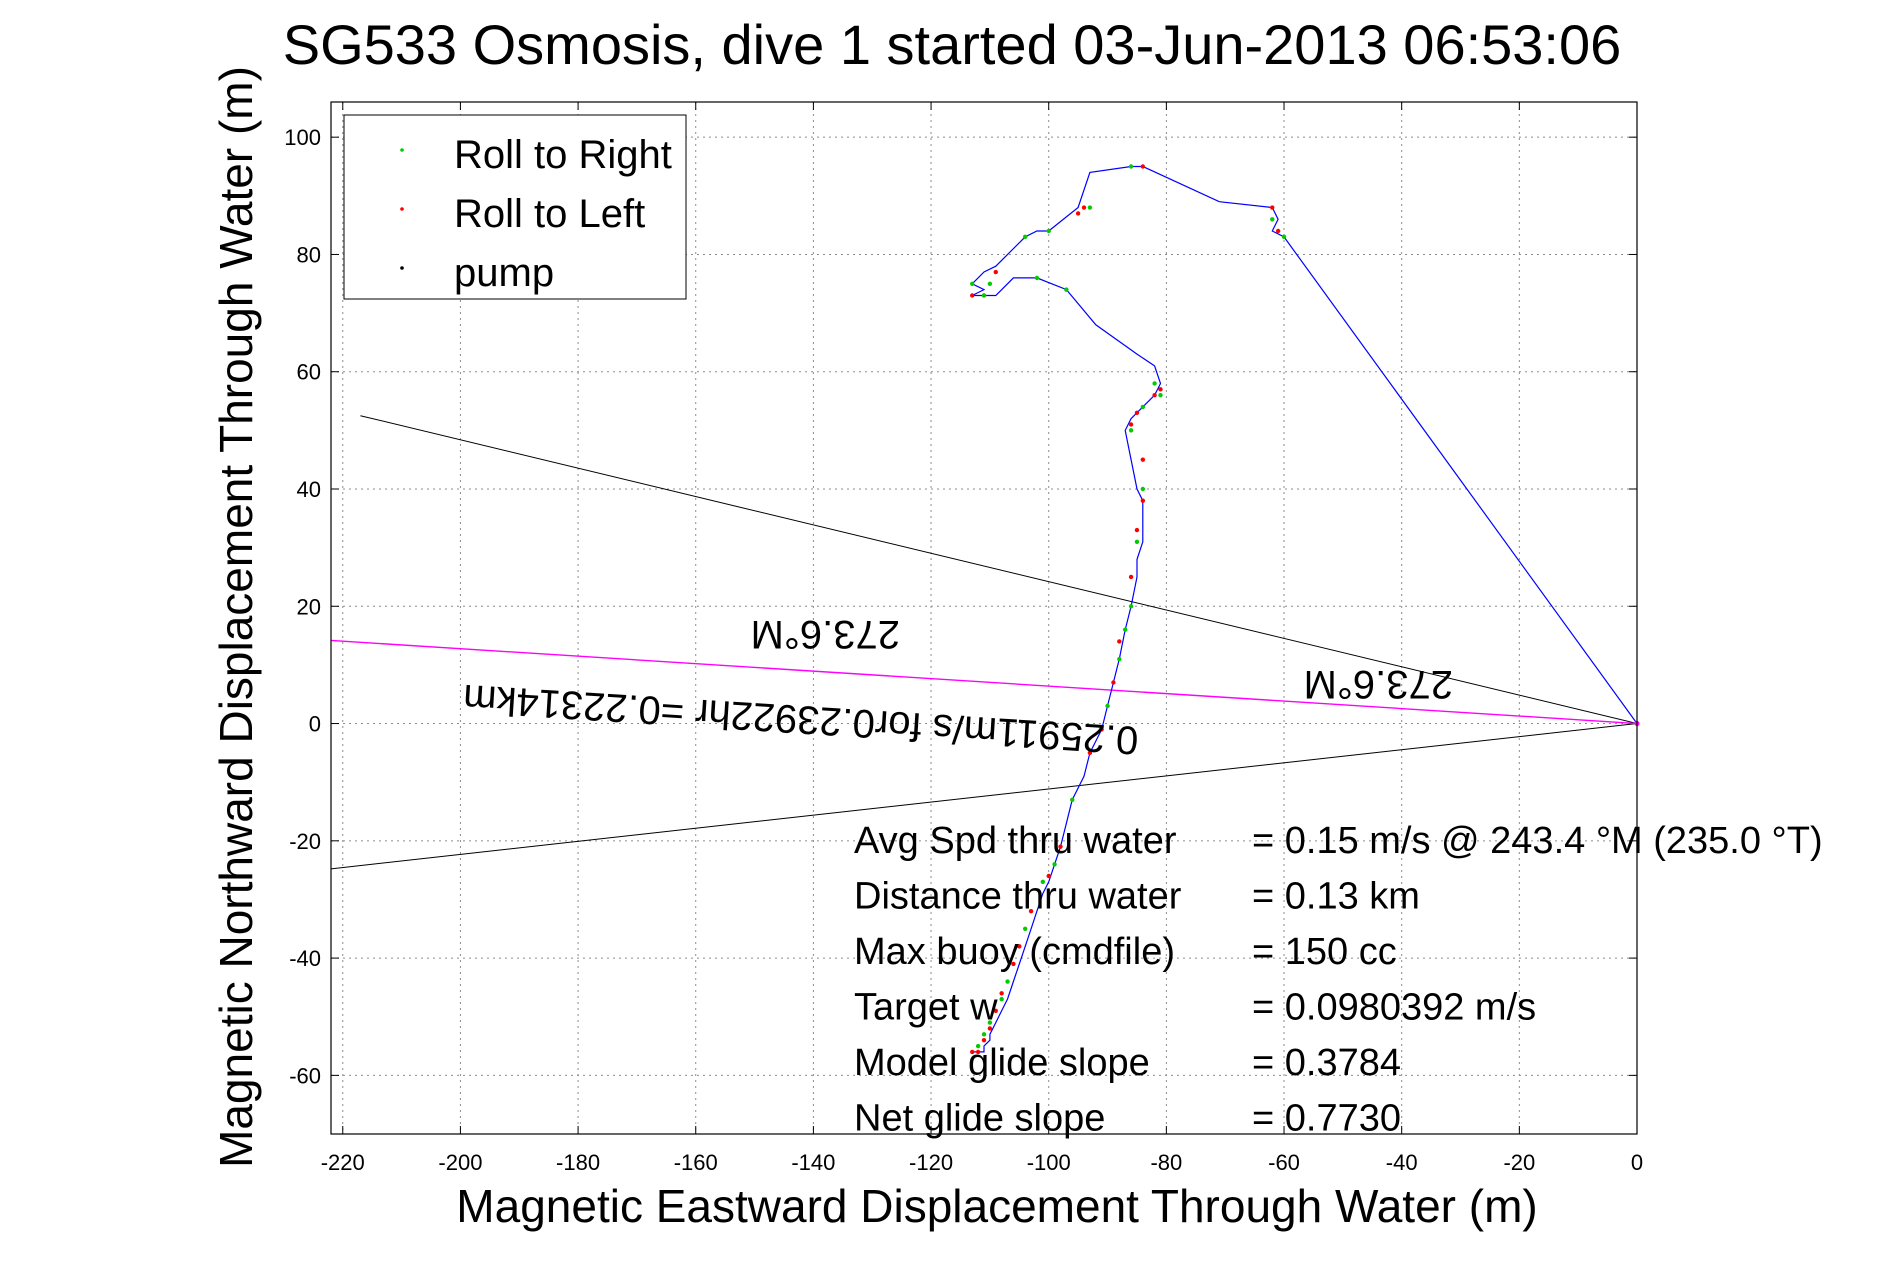  I want to click on legend-label: Roll to Left, so click(549, 214).